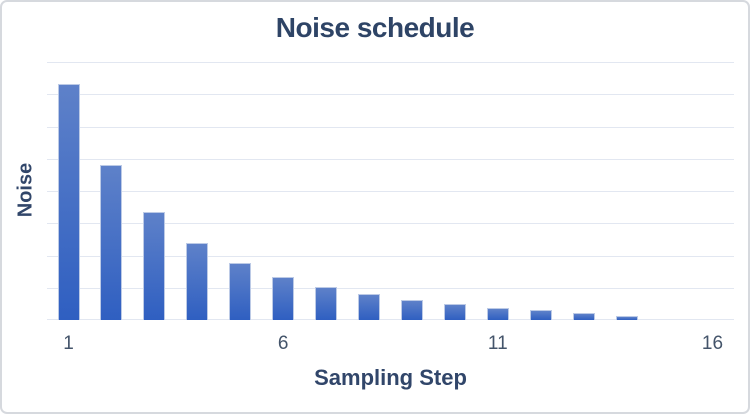 This screenshot has height=414, width=750. Describe the element at coordinates (375, 344) in the screenshot. I see `x-axis-ticks: 1 6 11 16` at that location.